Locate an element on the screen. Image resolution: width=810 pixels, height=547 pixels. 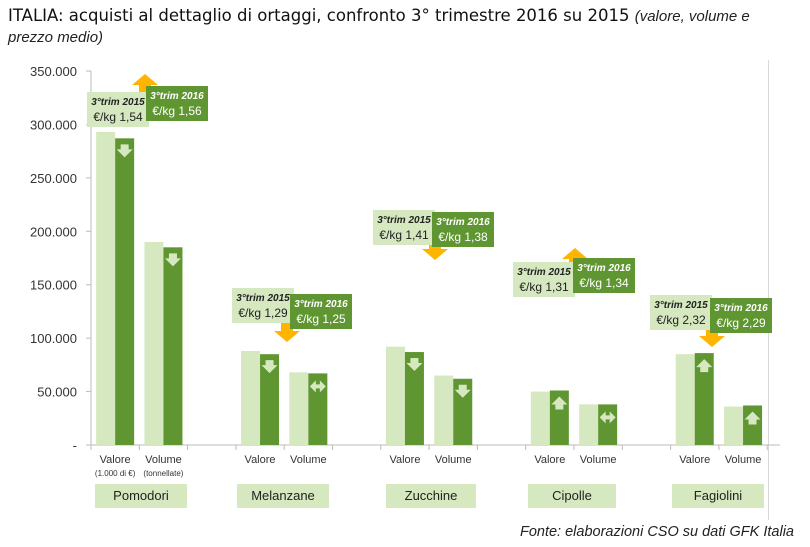
bar-cipolle-volume-2016 is located at coordinates (608, 424).